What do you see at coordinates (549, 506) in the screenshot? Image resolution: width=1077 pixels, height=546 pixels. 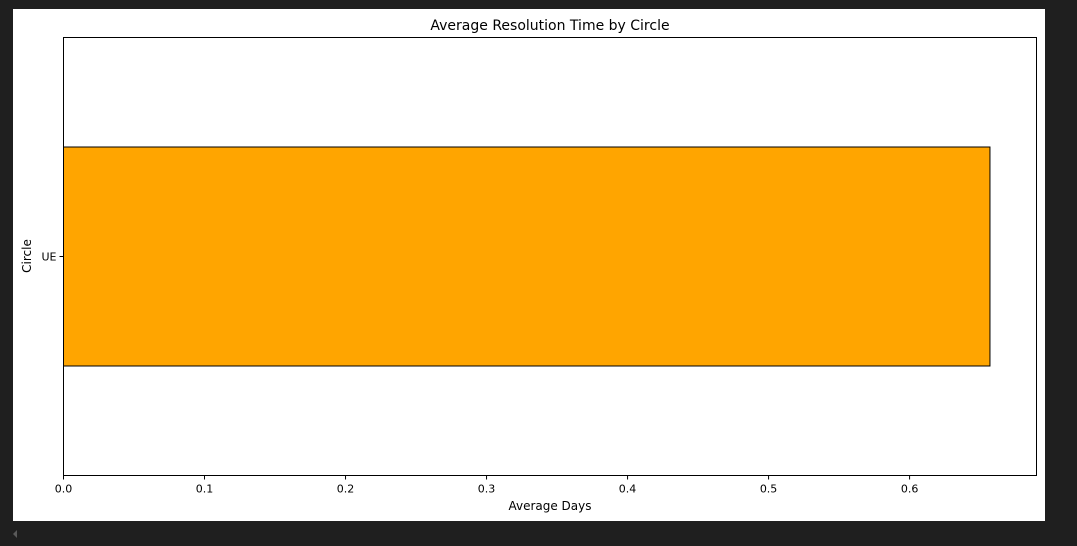 I see `x-axis-label: Average Days` at bounding box center [549, 506].